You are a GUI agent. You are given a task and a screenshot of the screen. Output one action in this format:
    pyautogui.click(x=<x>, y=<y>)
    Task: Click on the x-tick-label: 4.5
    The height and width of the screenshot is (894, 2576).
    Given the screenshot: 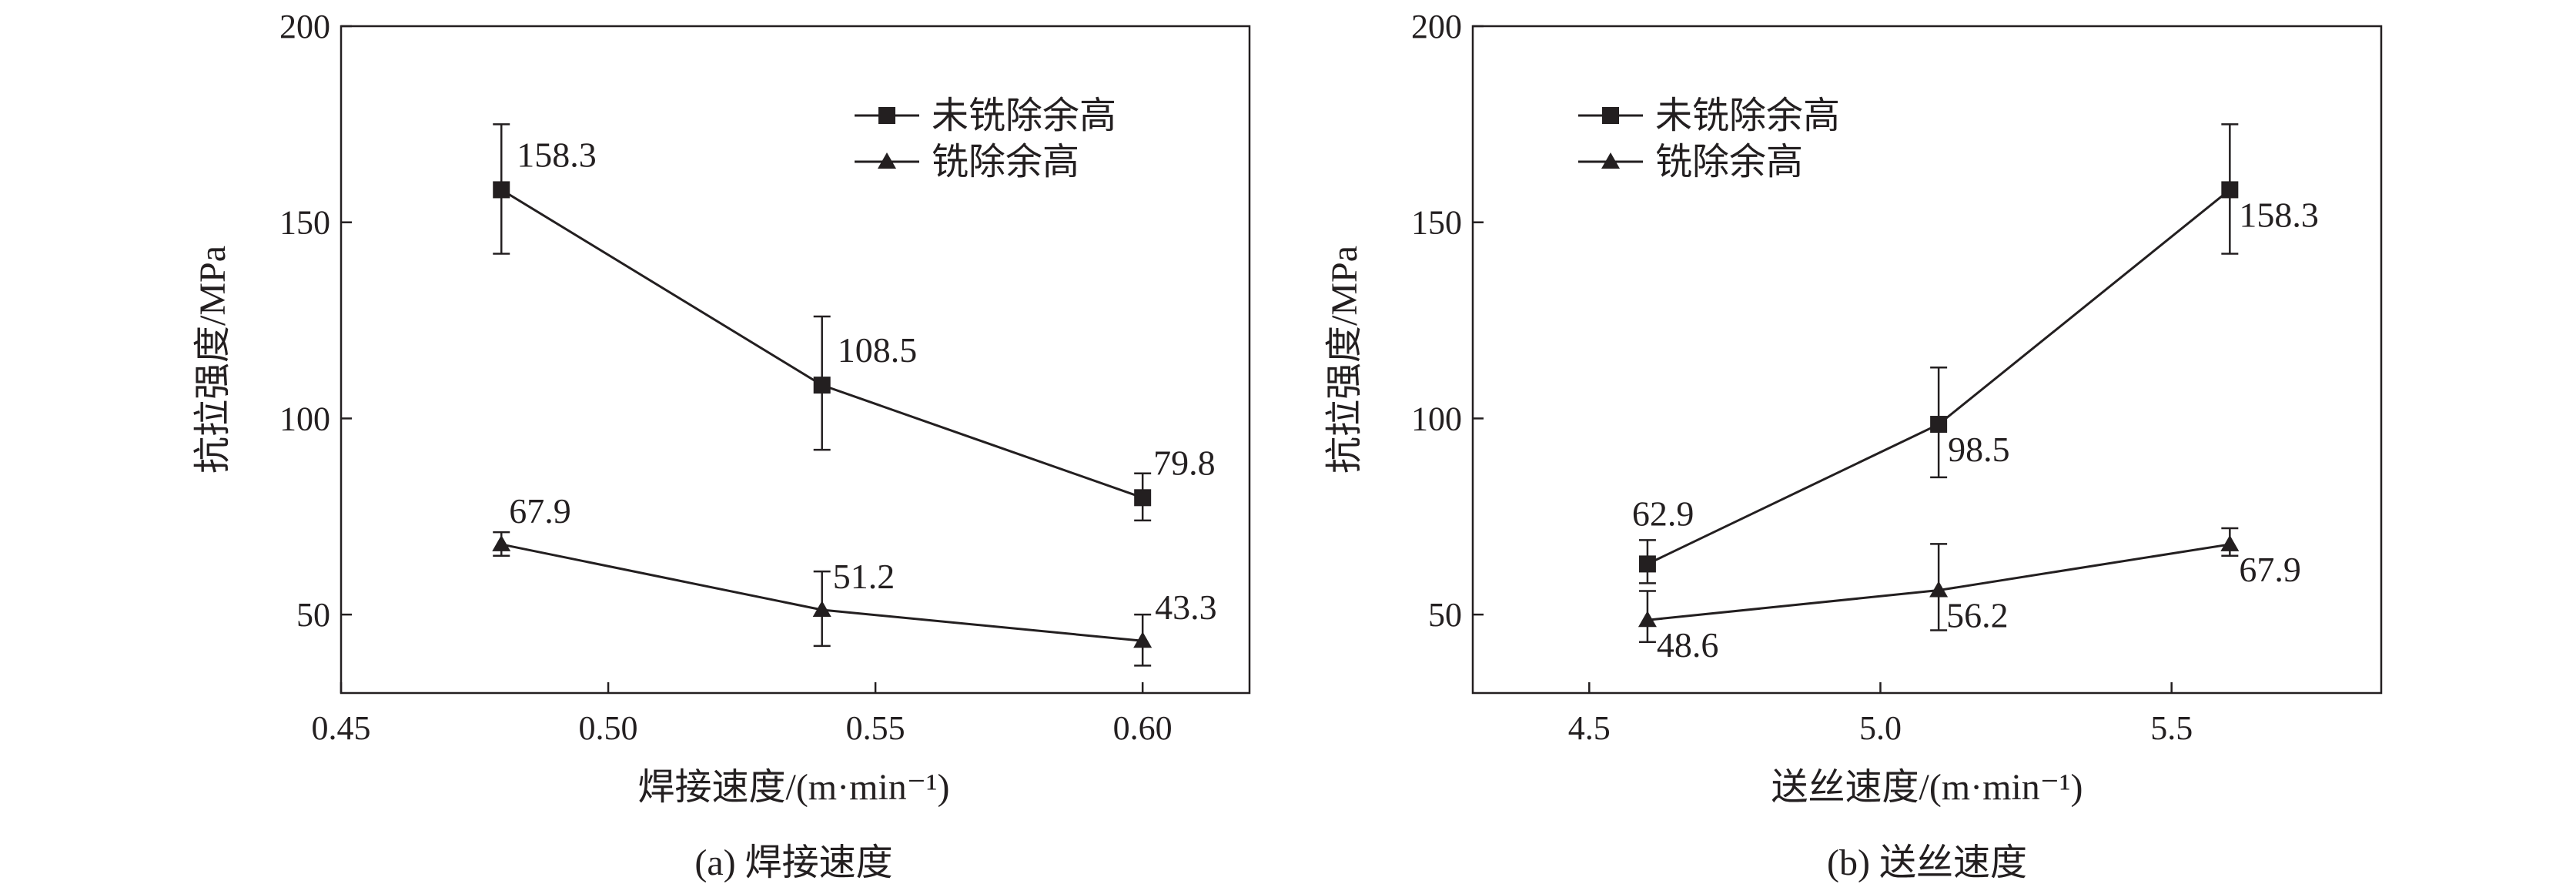 What is the action you would take?
    pyautogui.click(x=1590, y=728)
    